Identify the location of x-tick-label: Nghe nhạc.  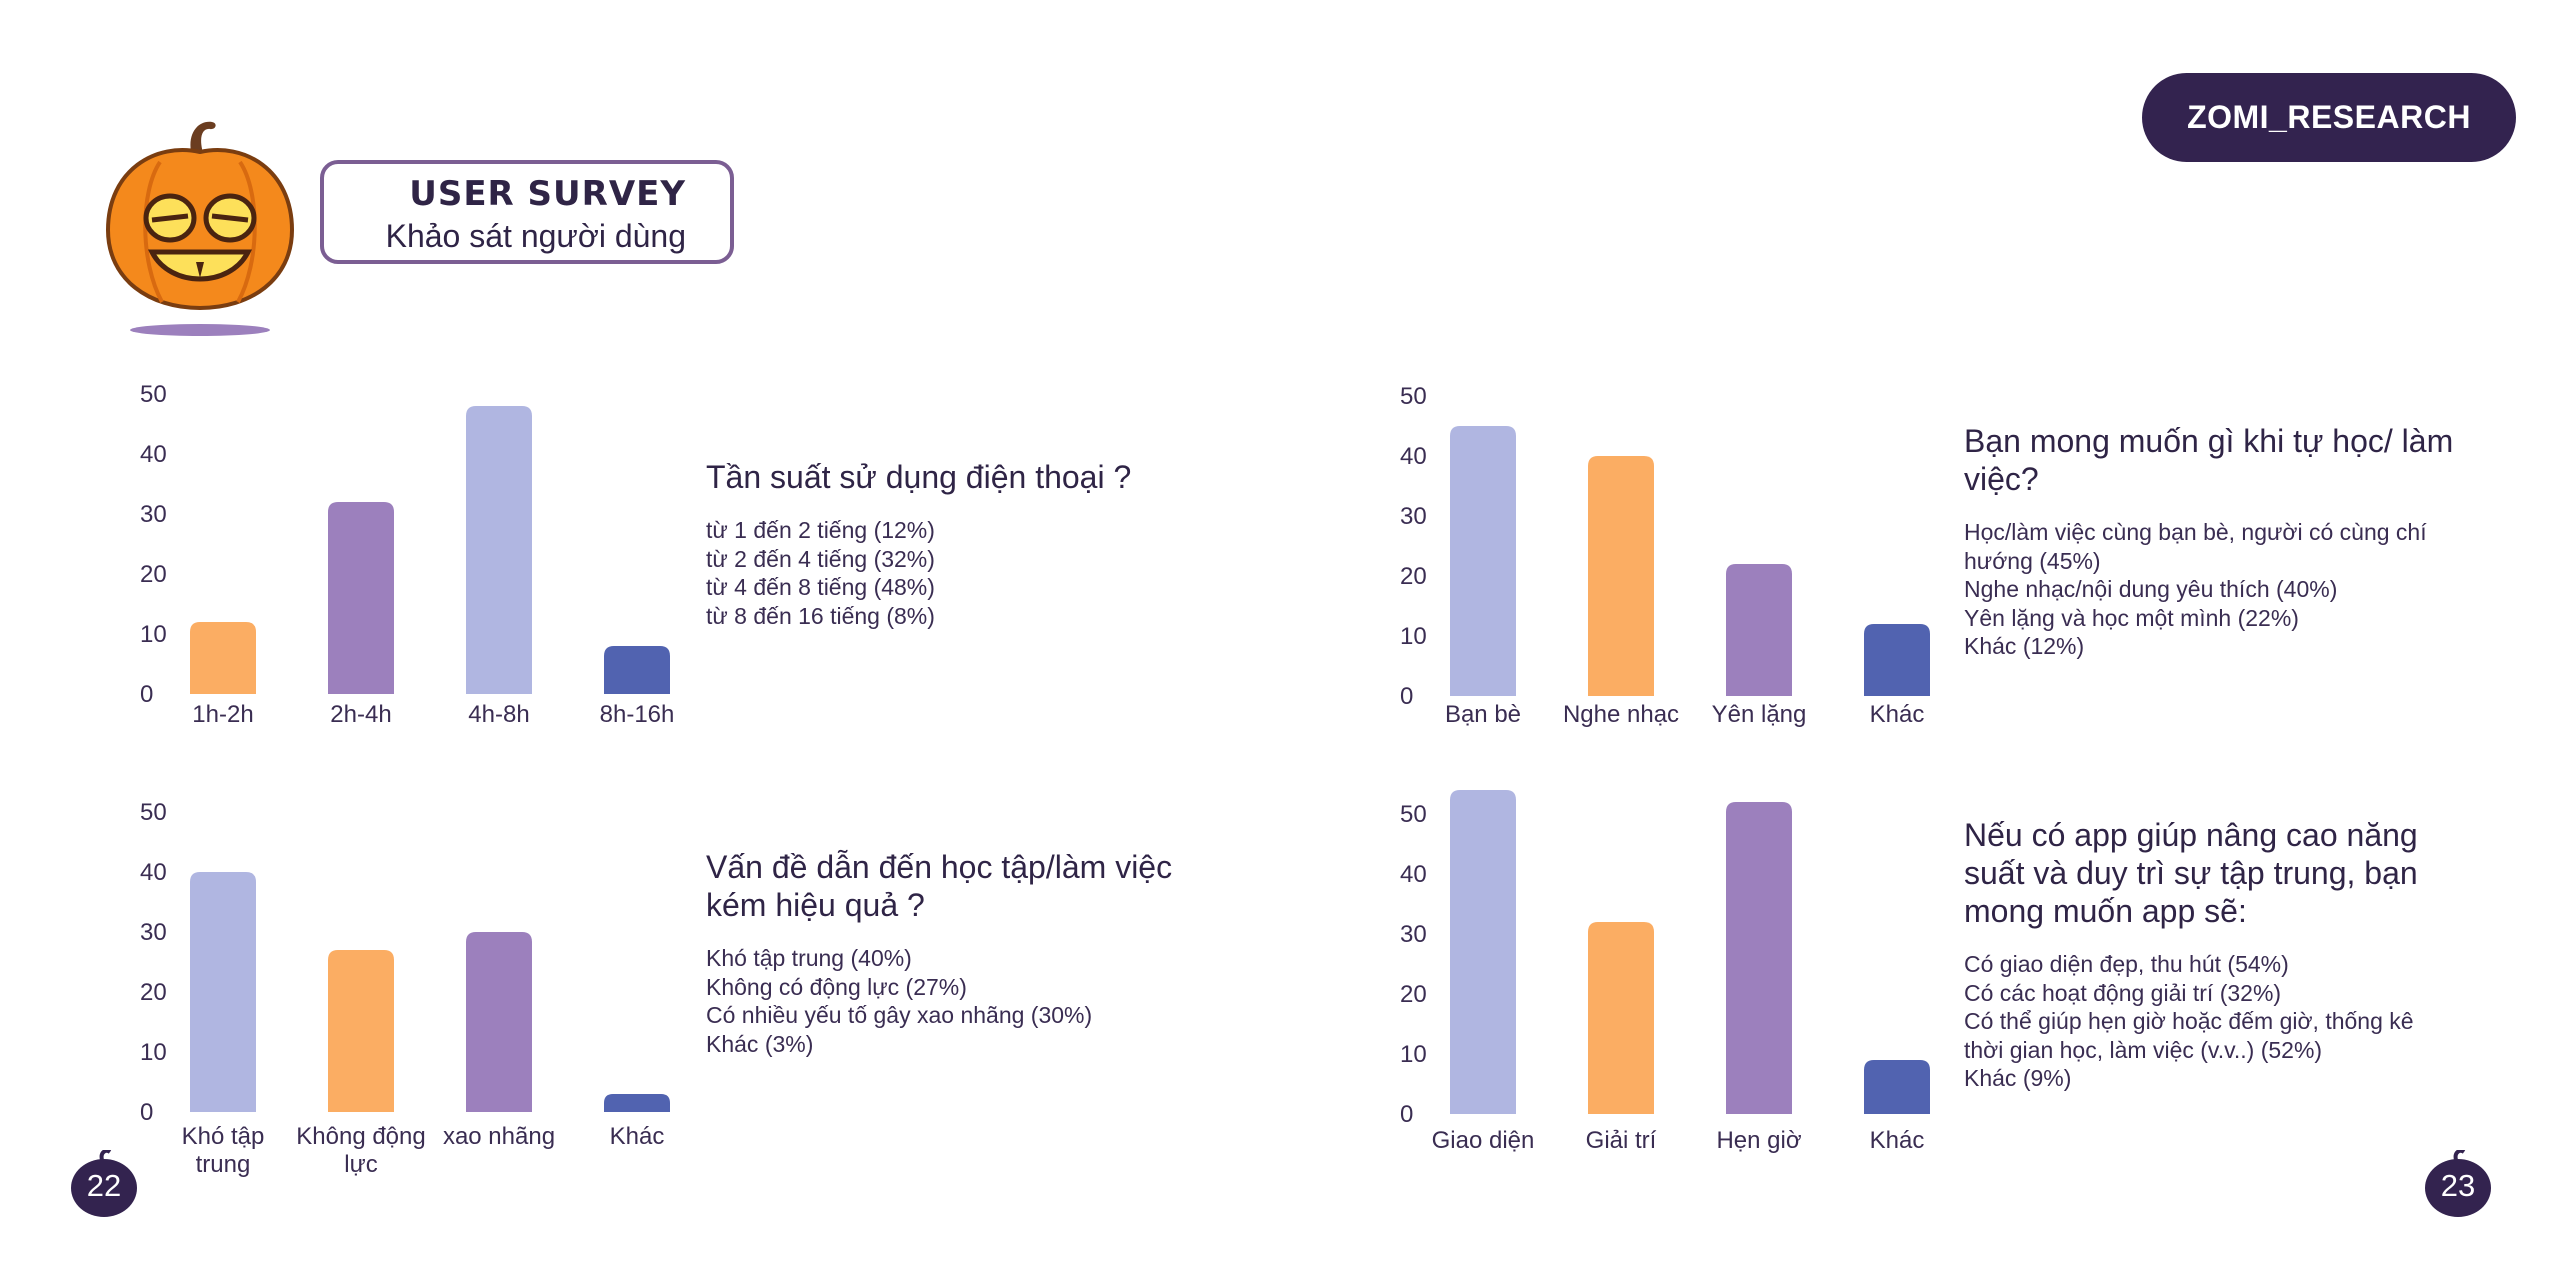
(1621, 714).